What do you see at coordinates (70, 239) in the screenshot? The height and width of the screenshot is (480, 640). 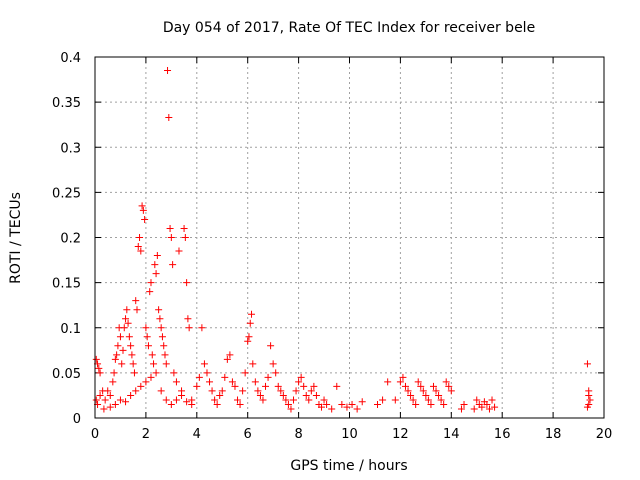 I see `y-tick-label: 0.2` at bounding box center [70, 239].